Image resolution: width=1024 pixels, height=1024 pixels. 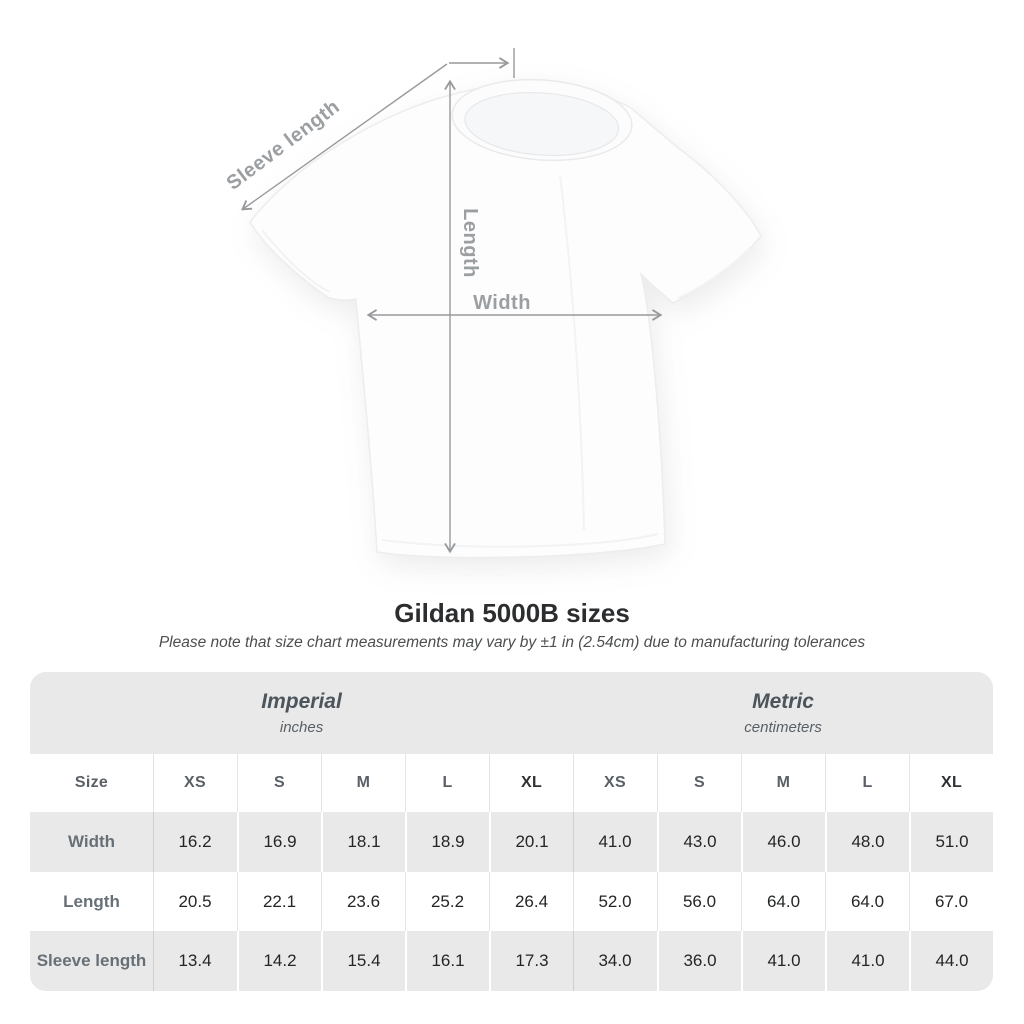 I want to click on value-cell: 20.5, so click(x=195, y=901).